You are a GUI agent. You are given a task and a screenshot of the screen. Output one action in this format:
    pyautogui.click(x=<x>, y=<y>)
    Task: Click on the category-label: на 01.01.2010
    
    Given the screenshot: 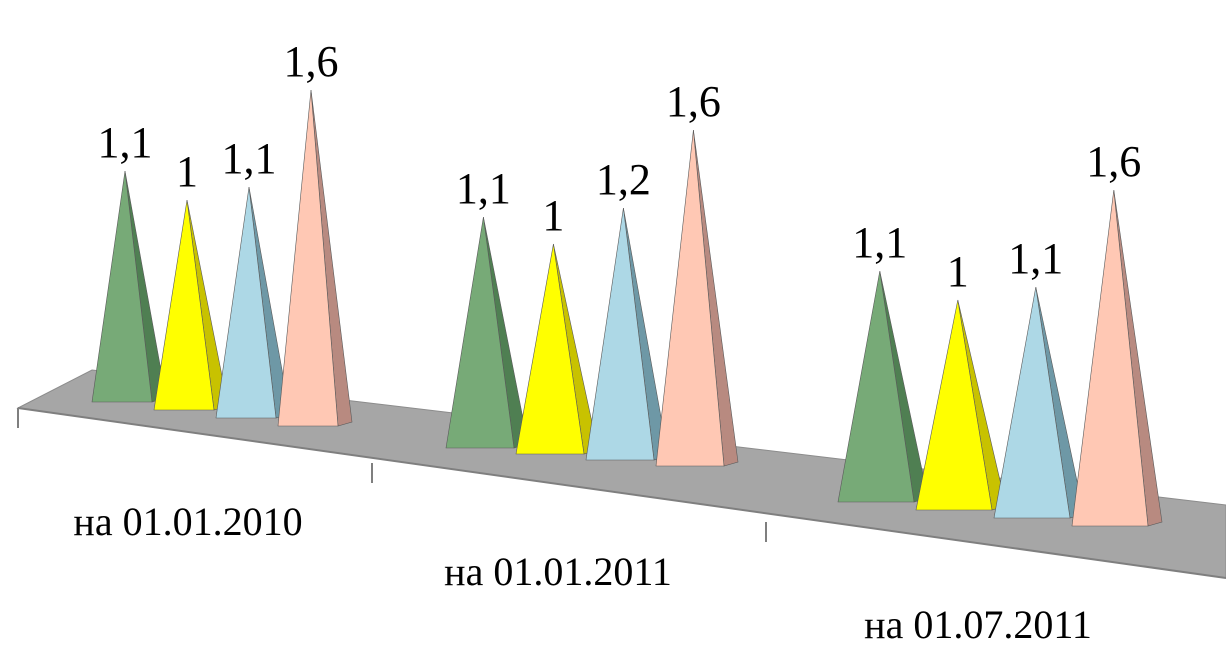 What is the action you would take?
    pyautogui.click(x=187, y=521)
    